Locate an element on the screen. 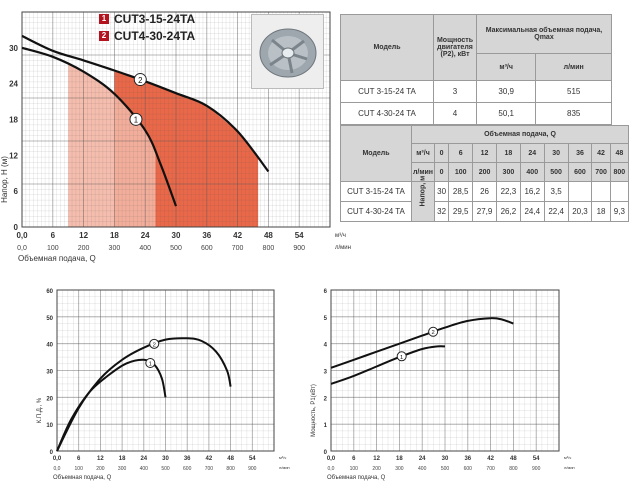  t2-head-label-text: Напор, м is located at coordinates (423, 191).